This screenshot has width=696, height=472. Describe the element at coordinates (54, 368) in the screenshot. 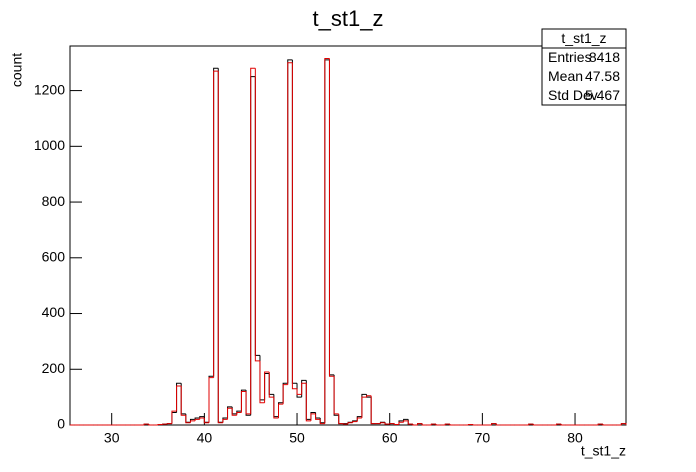

I see `y-tick-label: 200` at that location.